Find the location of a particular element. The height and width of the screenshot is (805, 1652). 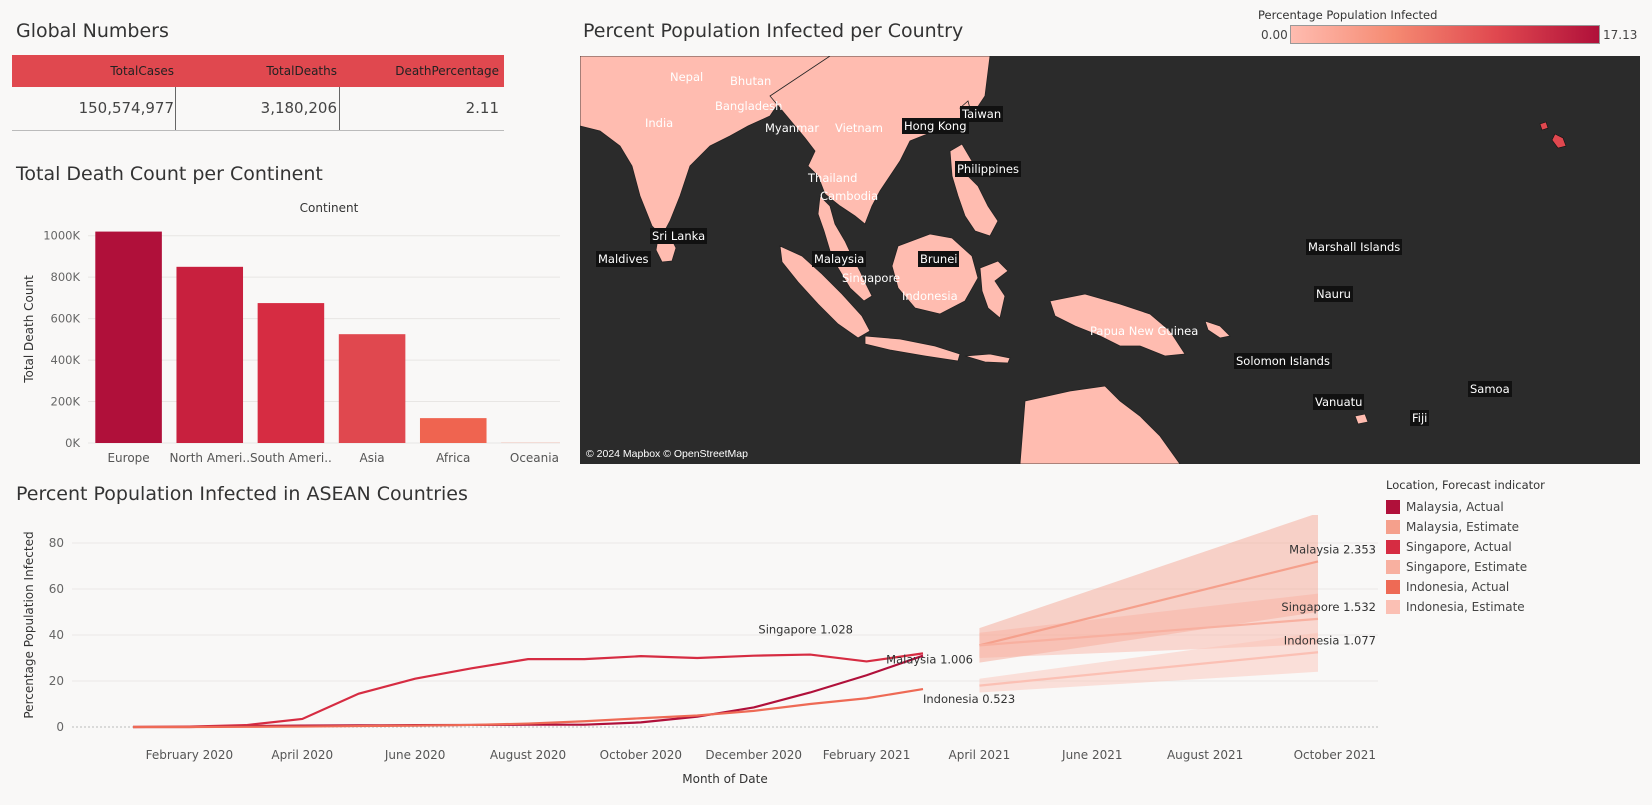

bar-x-tick-label: Africa is located at coordinates (453, 458).